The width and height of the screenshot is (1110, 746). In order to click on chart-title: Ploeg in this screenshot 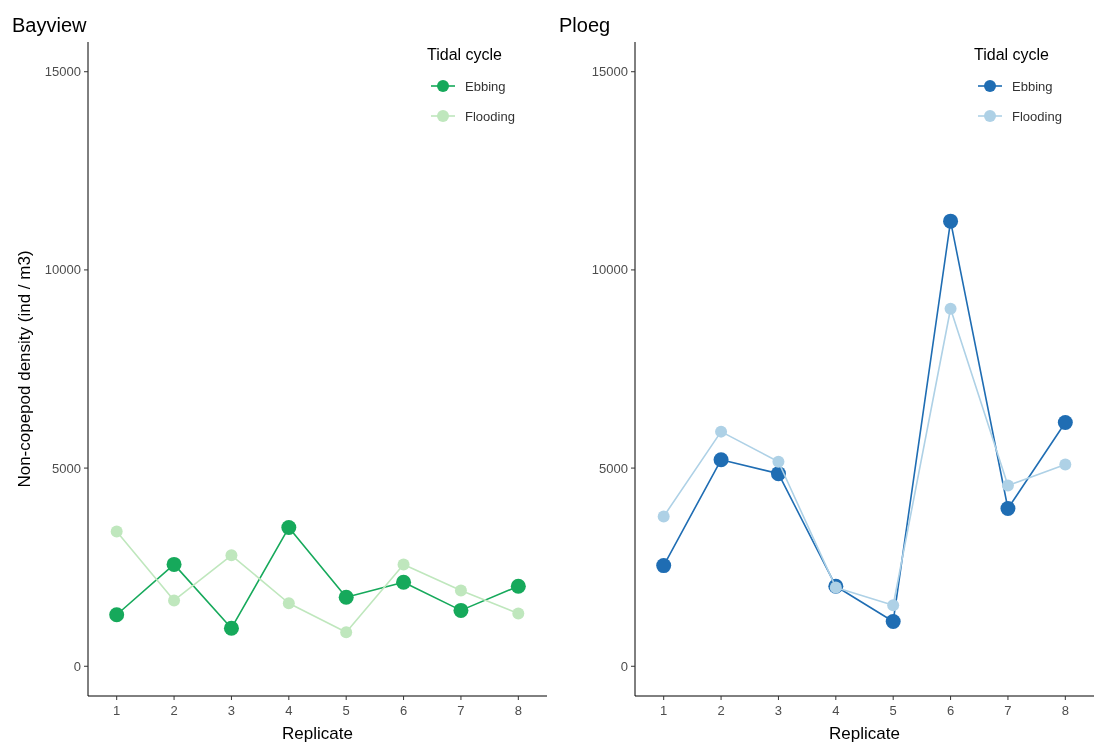, I will do `click(585, 25)`.